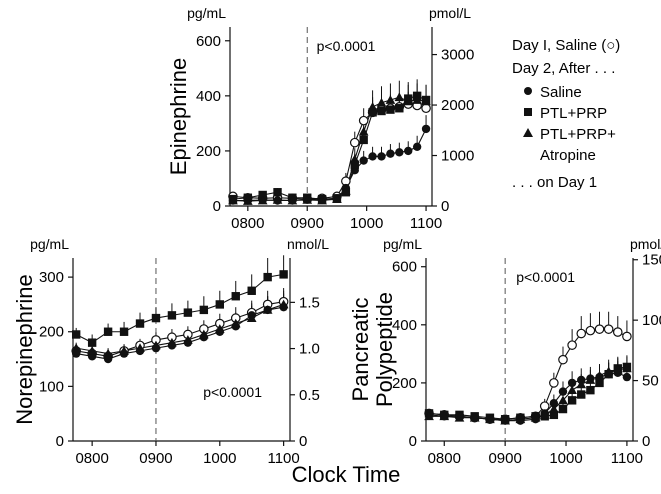 This screenshot has width=661, height=494. I want to click on left-unit-label: pg/mL, so click(206, 13).